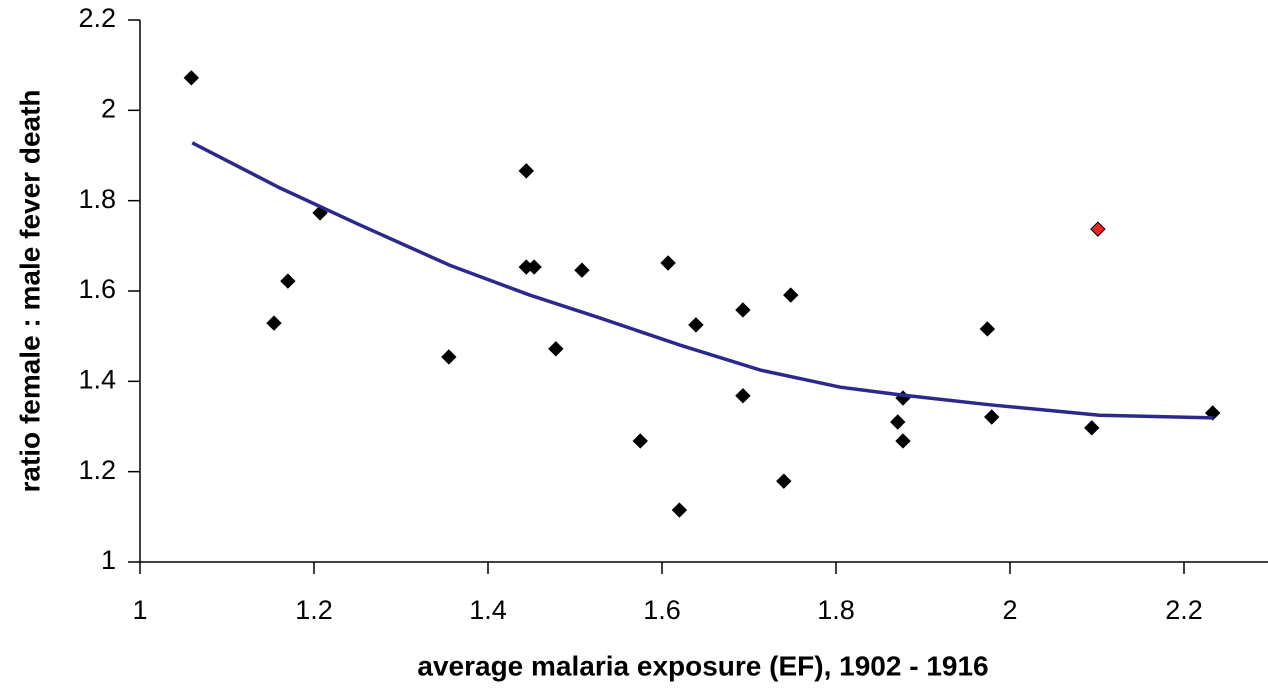 The image size is (1268, 690). What do you see at coordinates (108, 108) in the screenshot?
I see `y-tick-label: 2` at bounding box center [108, 108].